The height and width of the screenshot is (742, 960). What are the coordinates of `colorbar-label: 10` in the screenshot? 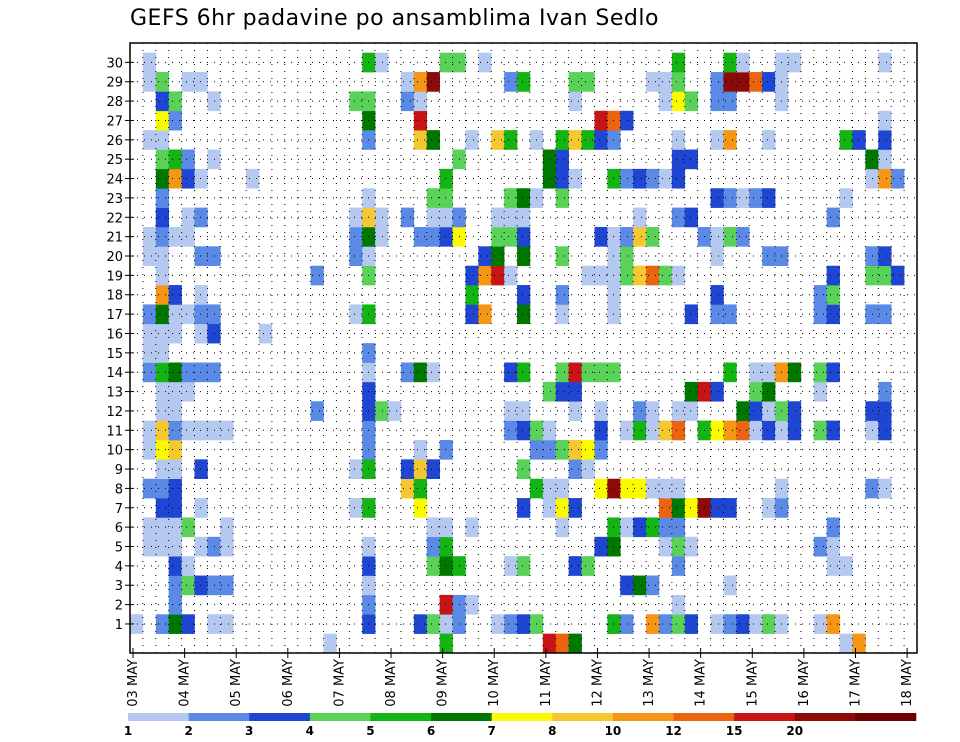 It's located at (613, 731).